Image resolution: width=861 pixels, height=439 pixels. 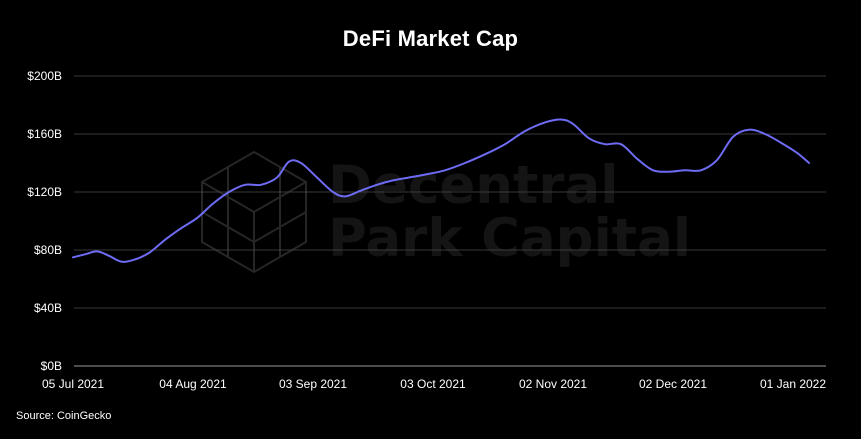 What do you see at coordinates (553, 384) in the screenshot?
I see `x-tick-label: 02 Nov 2021` at bounding box center [553, 384].